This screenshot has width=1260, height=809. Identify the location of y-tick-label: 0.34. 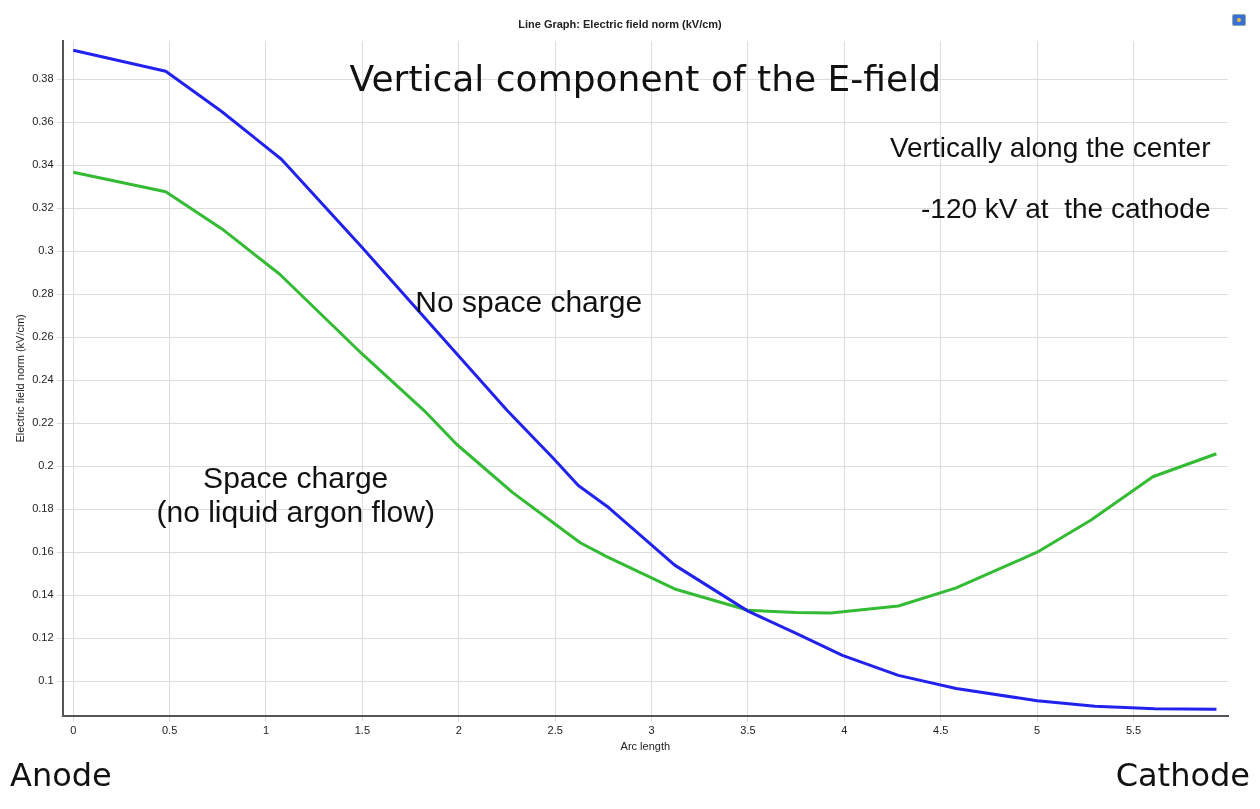
(43, 164).